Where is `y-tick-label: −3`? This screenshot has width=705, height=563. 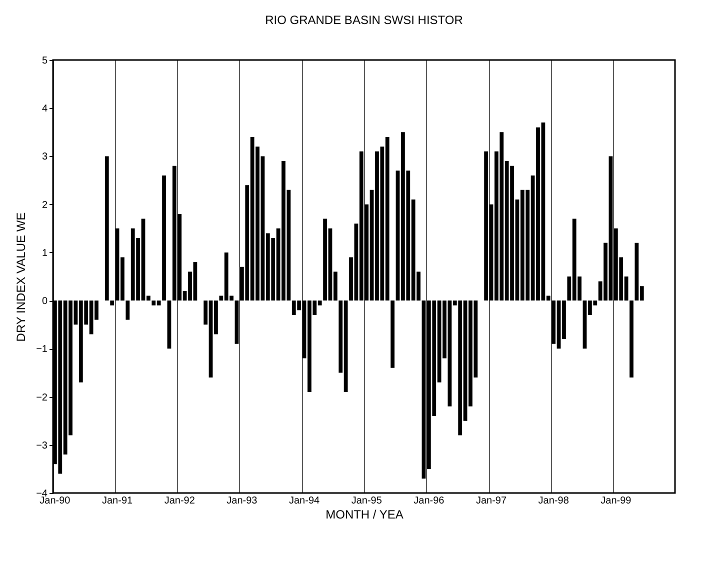 y-tick-label: −3 is located at coordinates (42, 446).